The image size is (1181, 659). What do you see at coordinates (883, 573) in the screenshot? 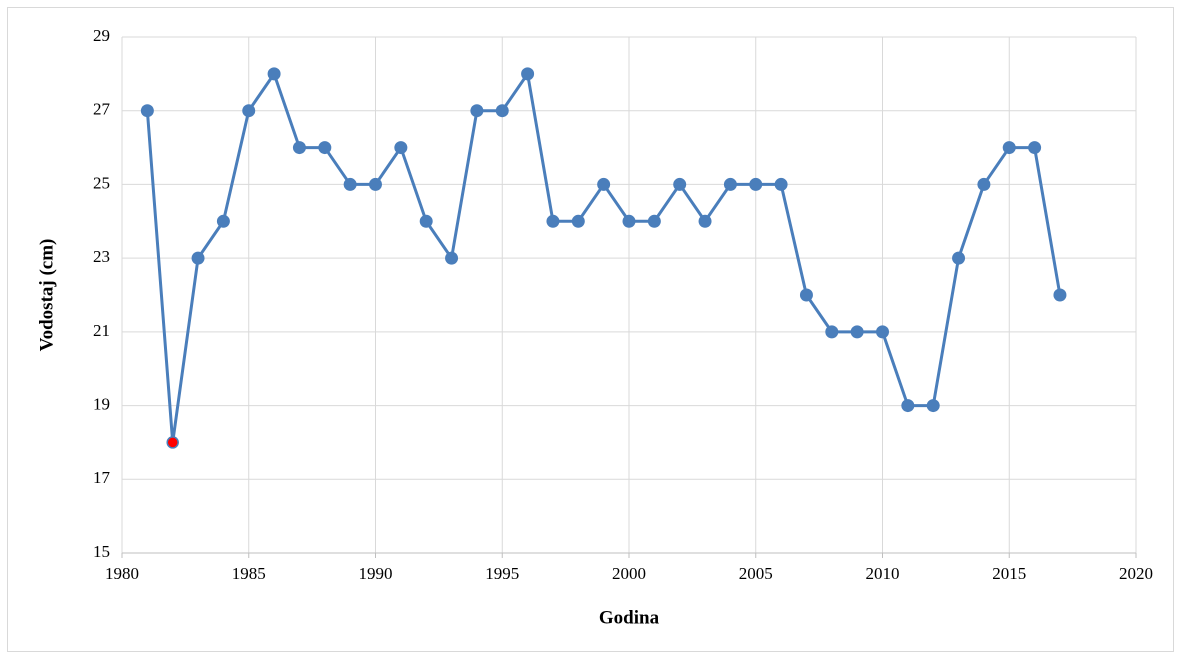
I see `x-tick-label: 2010` at bounding box center [883, 573].